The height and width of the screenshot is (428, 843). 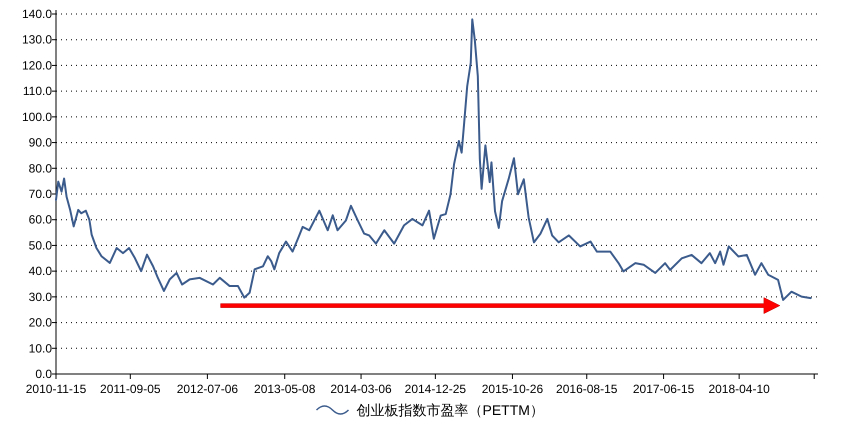 What do you see at coordinates (361, 389) in the screenshot?
I see `x-tick-label: 2014-03-06` at bounding box center [361, 389].